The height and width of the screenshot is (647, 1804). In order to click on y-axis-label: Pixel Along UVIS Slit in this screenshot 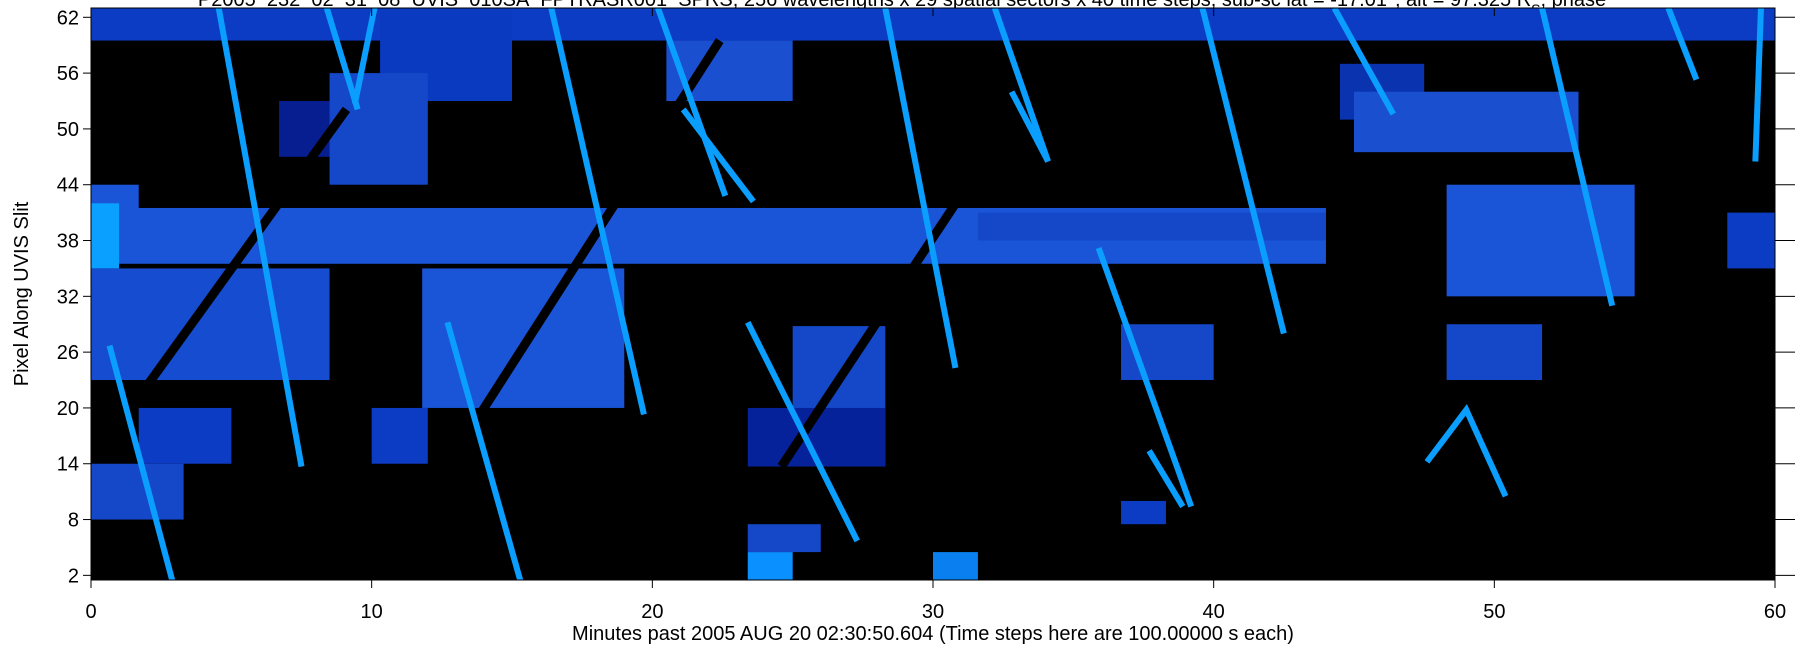, I will do `click(22, 293)`.